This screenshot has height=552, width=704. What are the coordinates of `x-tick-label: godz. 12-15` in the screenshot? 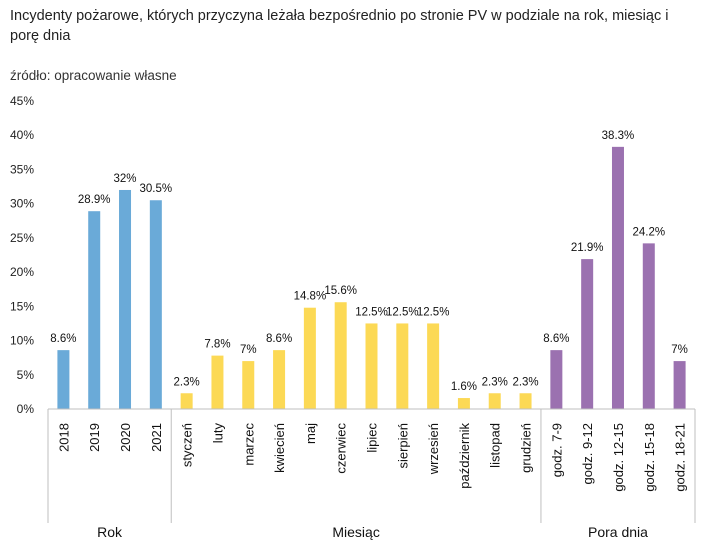 It's located at (618, 457).